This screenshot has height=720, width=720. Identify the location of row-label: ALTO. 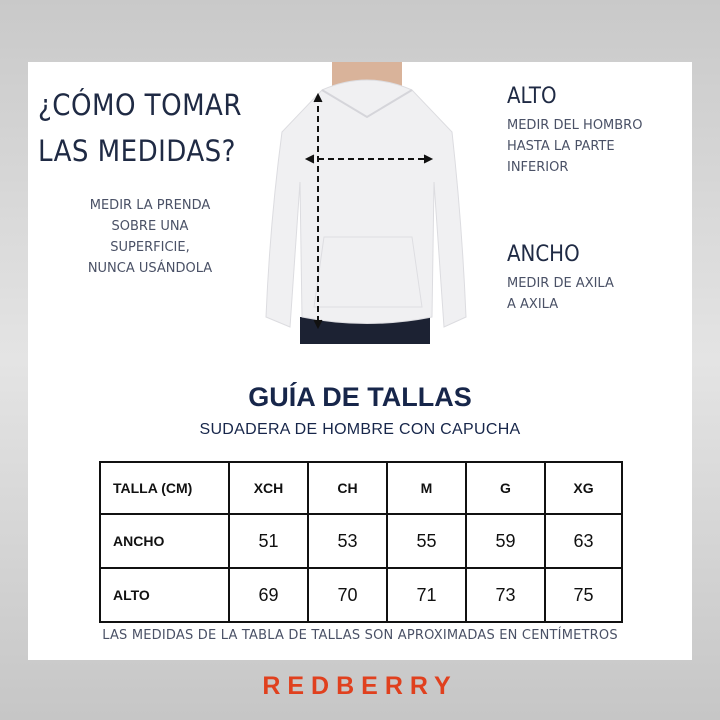
(164, 595).